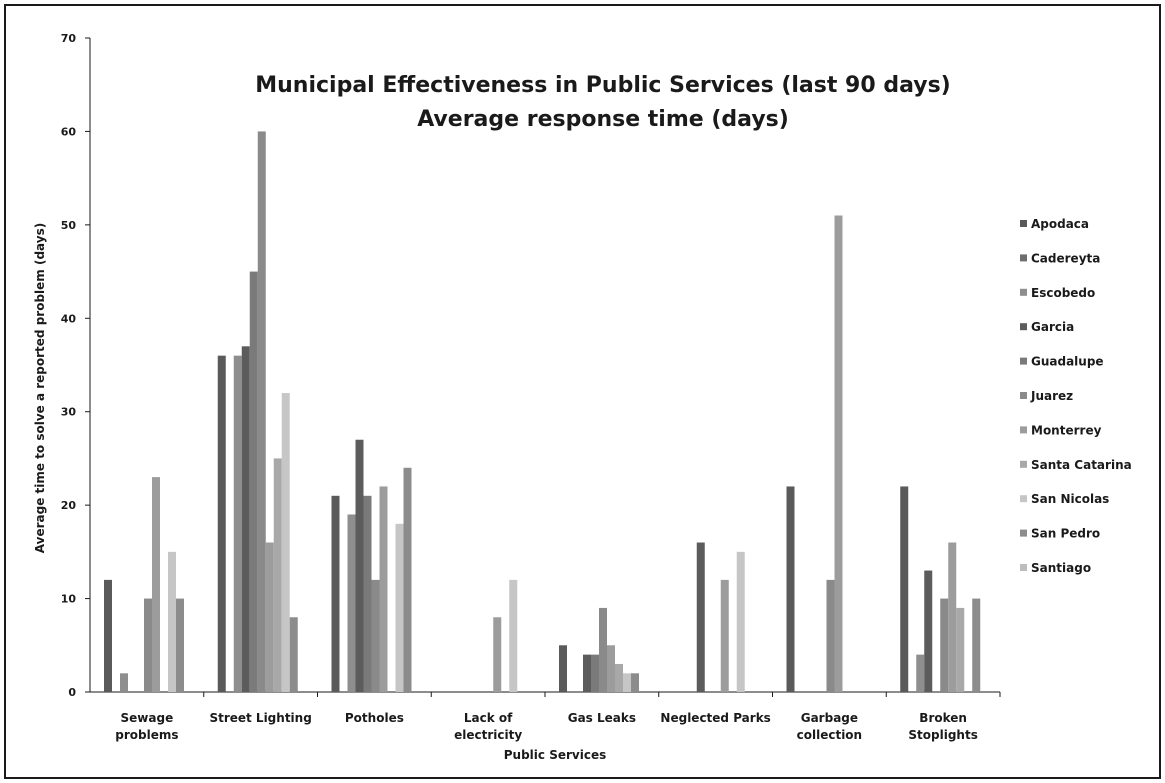  Describe the element at coordinates (69, 505) in the screenshot. I see `y-tick-label: 20` at that location.